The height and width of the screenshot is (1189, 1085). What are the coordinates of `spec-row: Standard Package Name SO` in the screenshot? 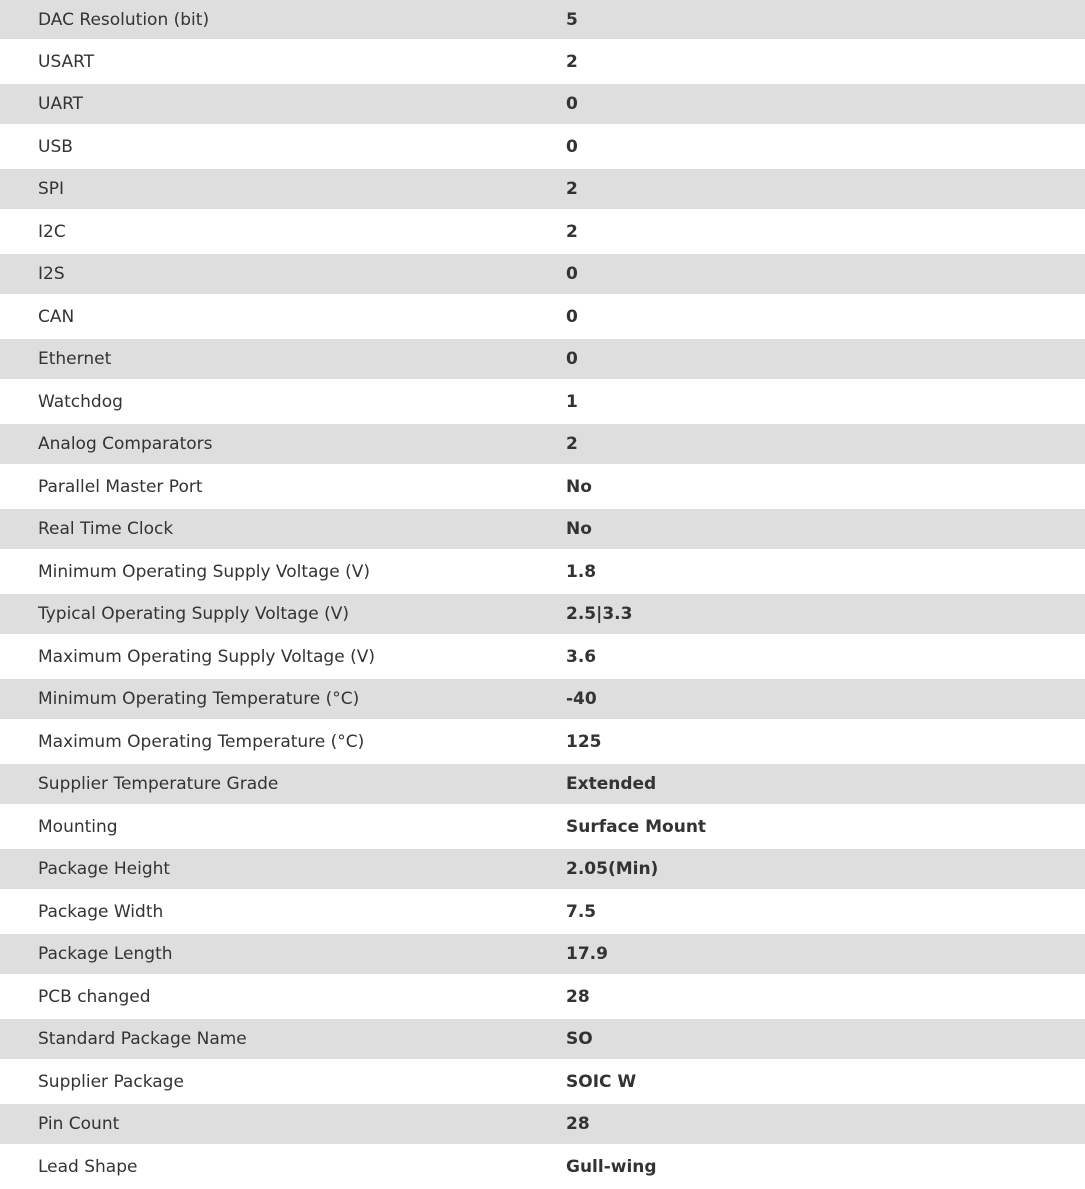 It's located at (542, 1039).